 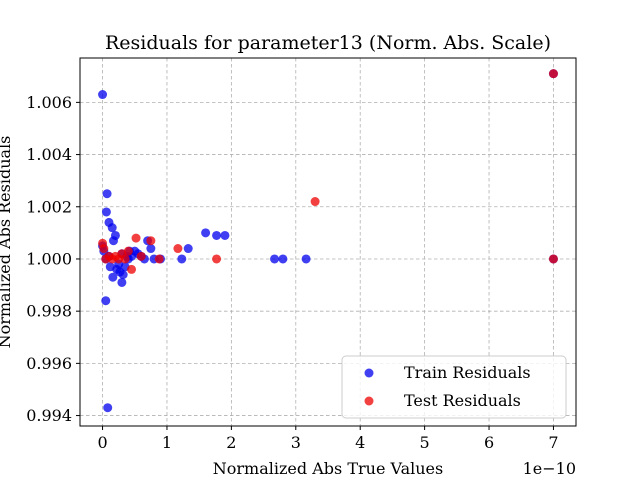 I want to click on x-axis-offset-label: 1e−10, so click(x=549, y=468).